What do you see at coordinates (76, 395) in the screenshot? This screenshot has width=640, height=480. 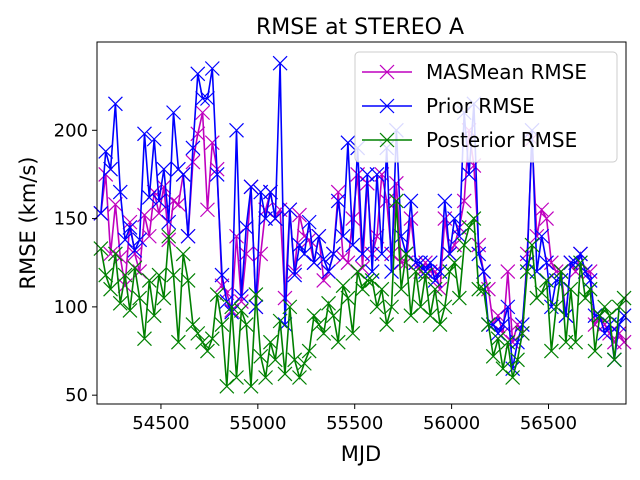 I see `y-tick-label: 50` at bounding box center [76, 395].